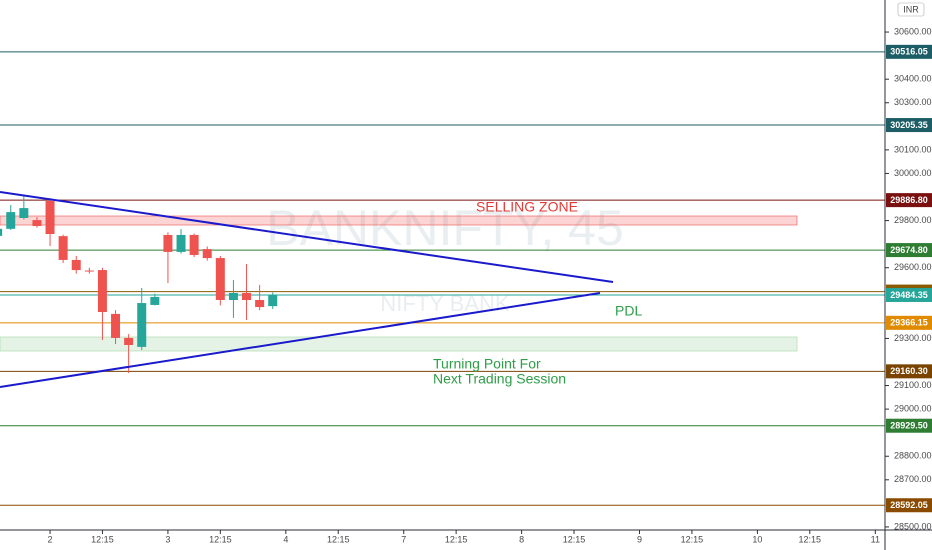 The image size is (932, 550). I want to click on level-label: 29484.35, so click(909, 295).